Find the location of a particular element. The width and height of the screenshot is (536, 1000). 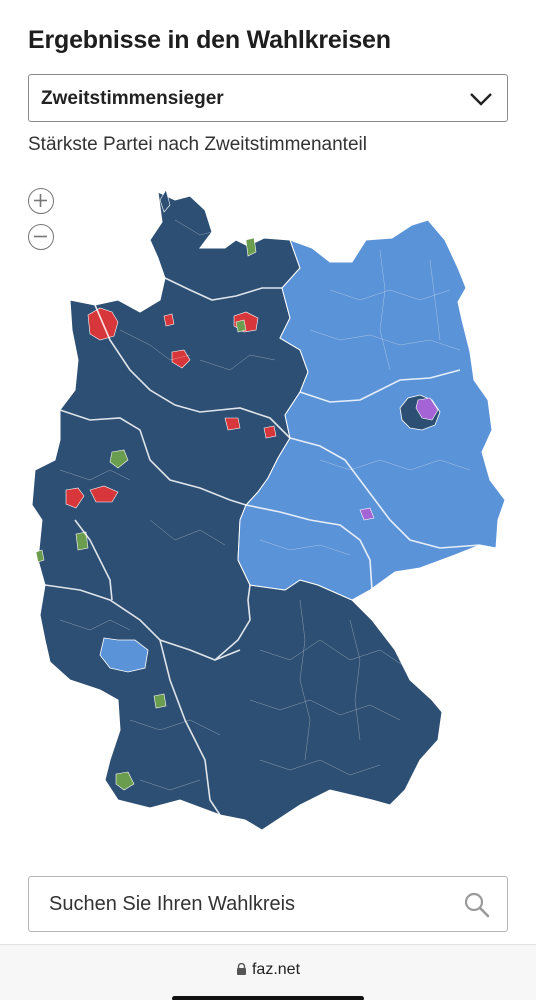

chevron-down-icon is located at coordinates (481, 99).